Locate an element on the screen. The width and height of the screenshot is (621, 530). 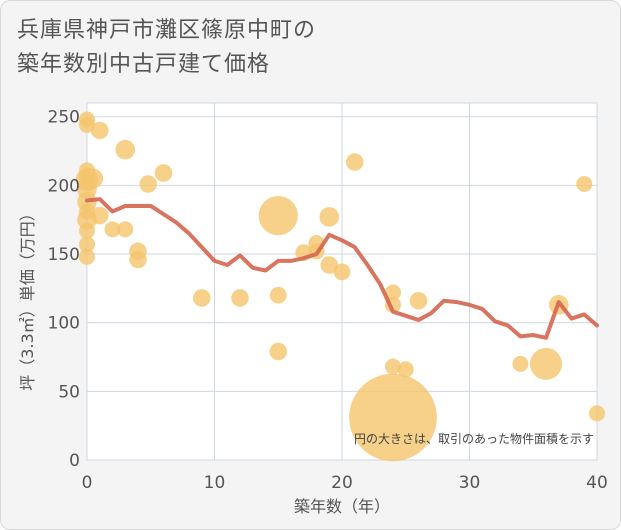
x-tick-labels: 0 10 20 30 40 is located at coordinates (345, 483).